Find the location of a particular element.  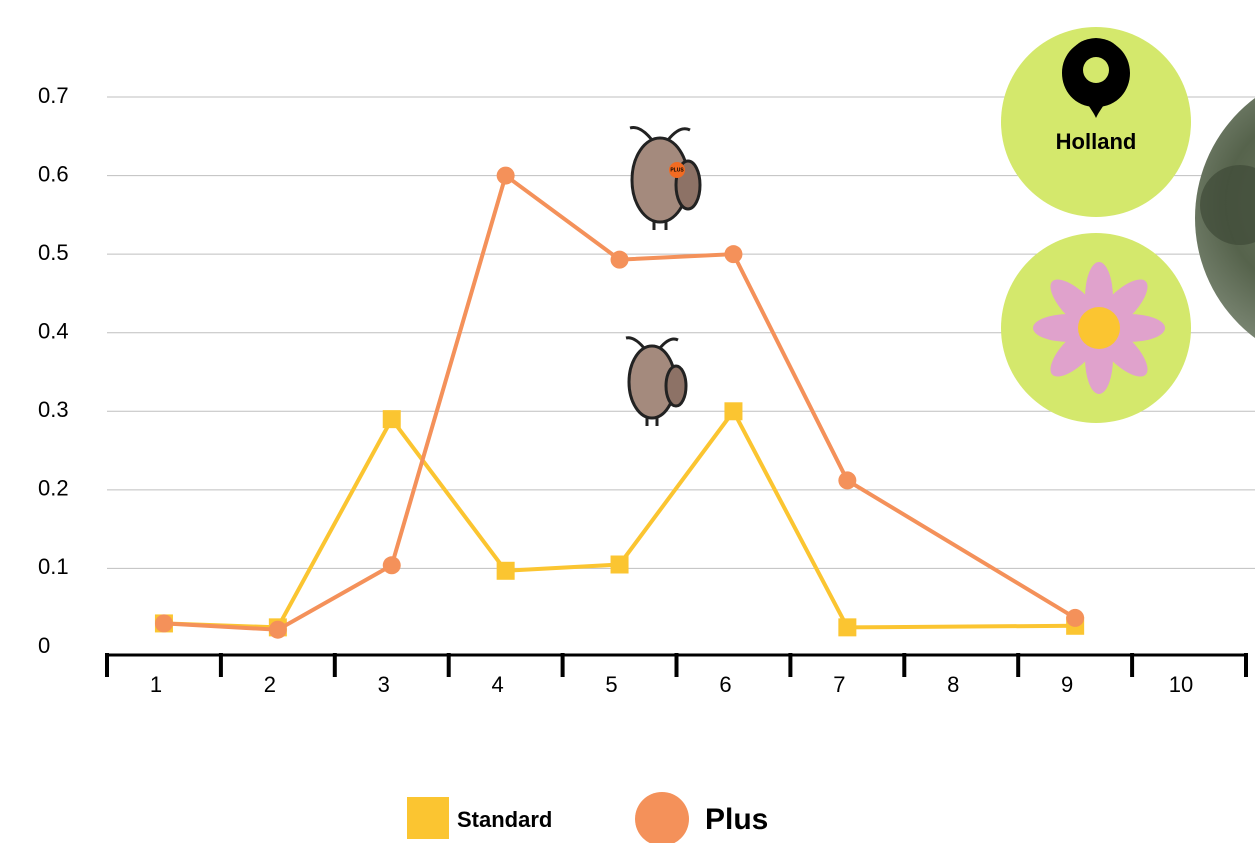

legend-item: Plus is located at coordinates (701, 817).